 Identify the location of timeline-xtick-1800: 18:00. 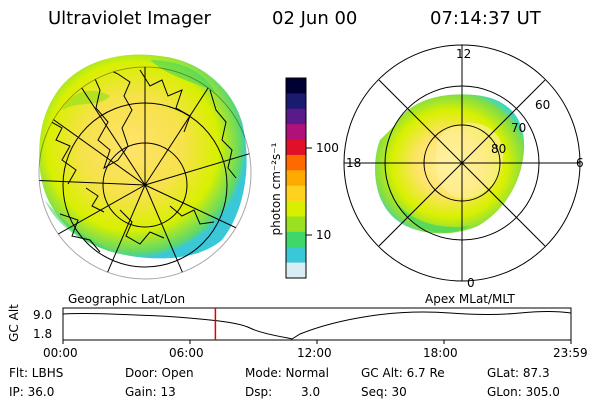
(440, 353).